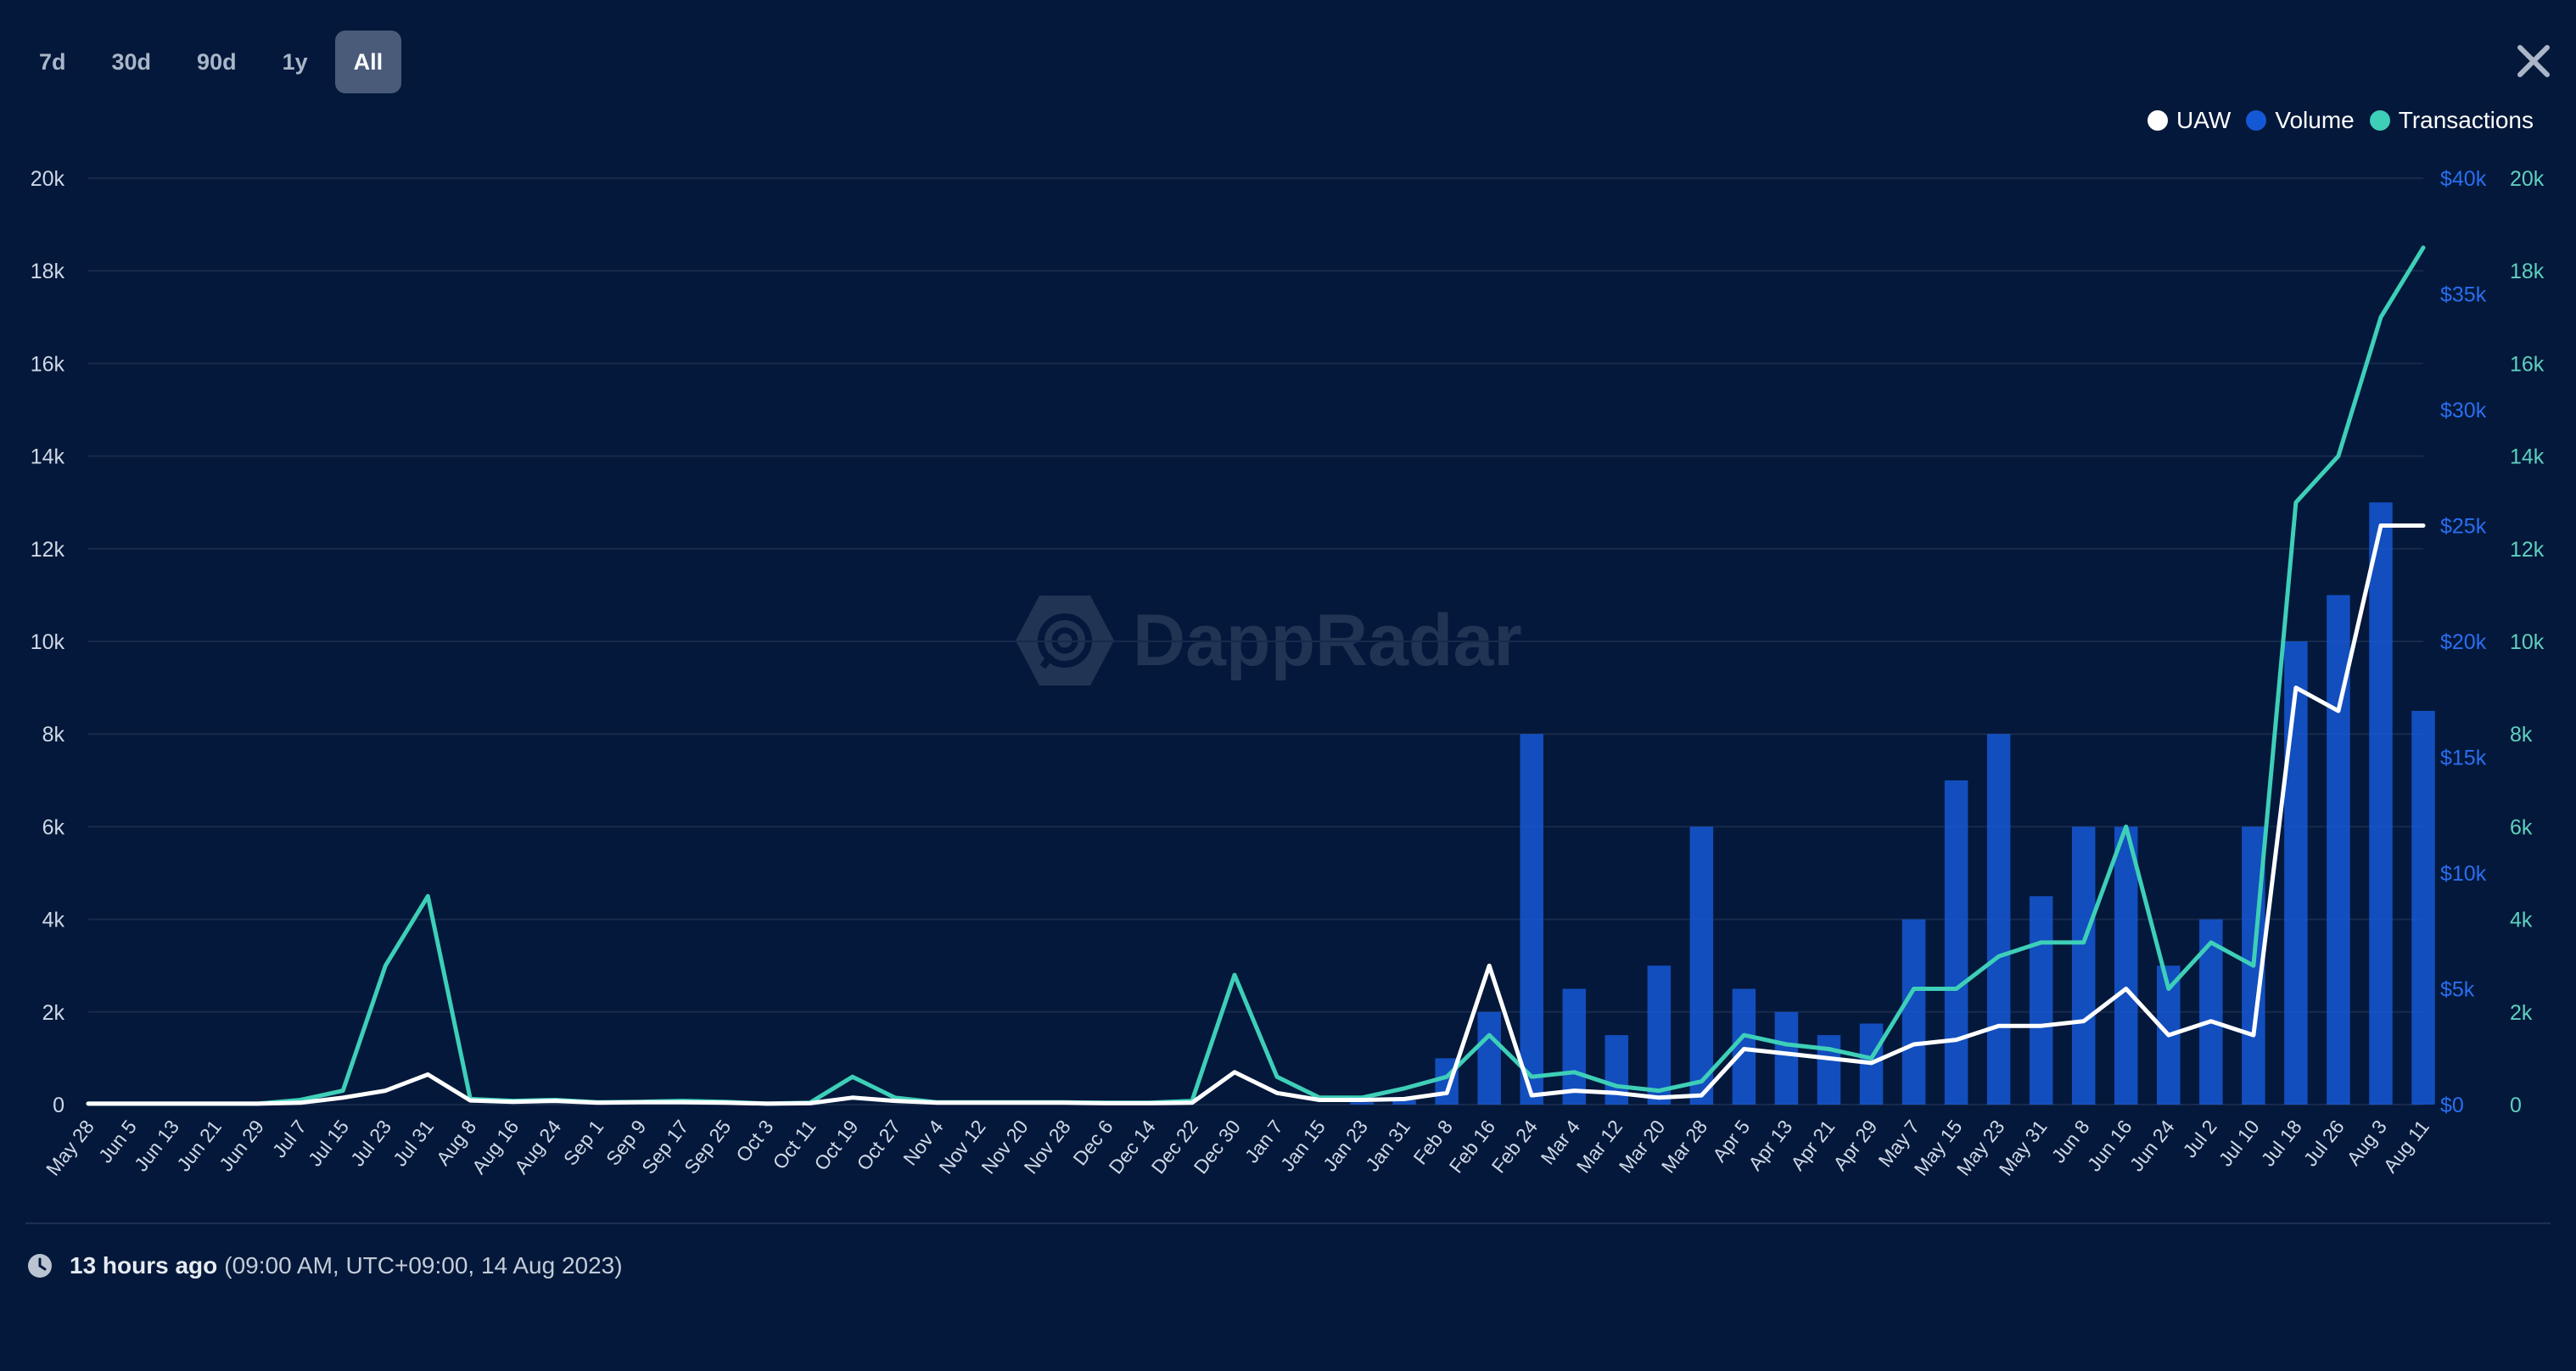 This screenshot has width=2576, height=1371. I want to click on x-axis-tick-label: Jun 21, so click(199, 1145).